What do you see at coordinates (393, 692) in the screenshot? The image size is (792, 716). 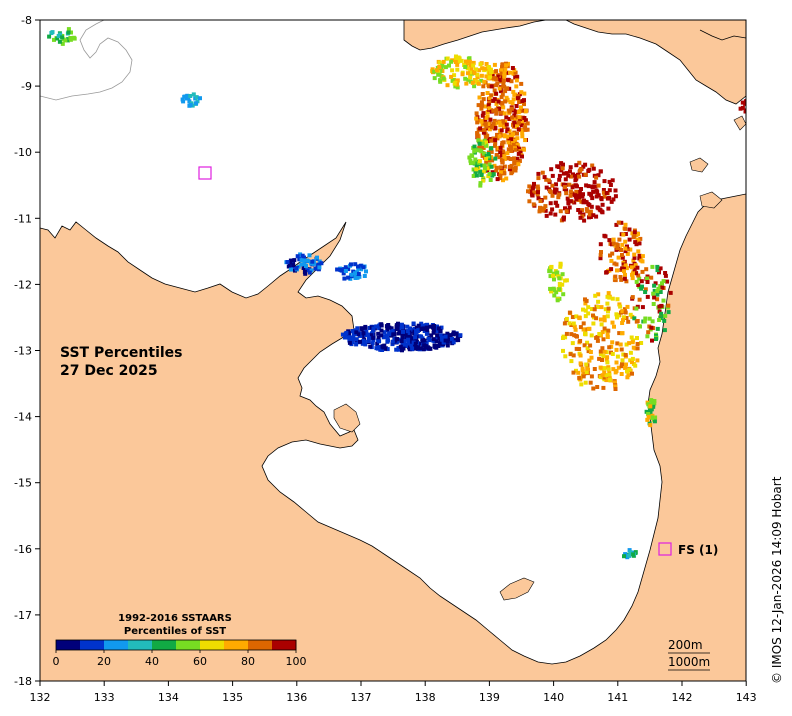 I see `x-axis: 132 133 134 135 136 137 138 139 140 141 142 143` at bounding box center [393, 692].